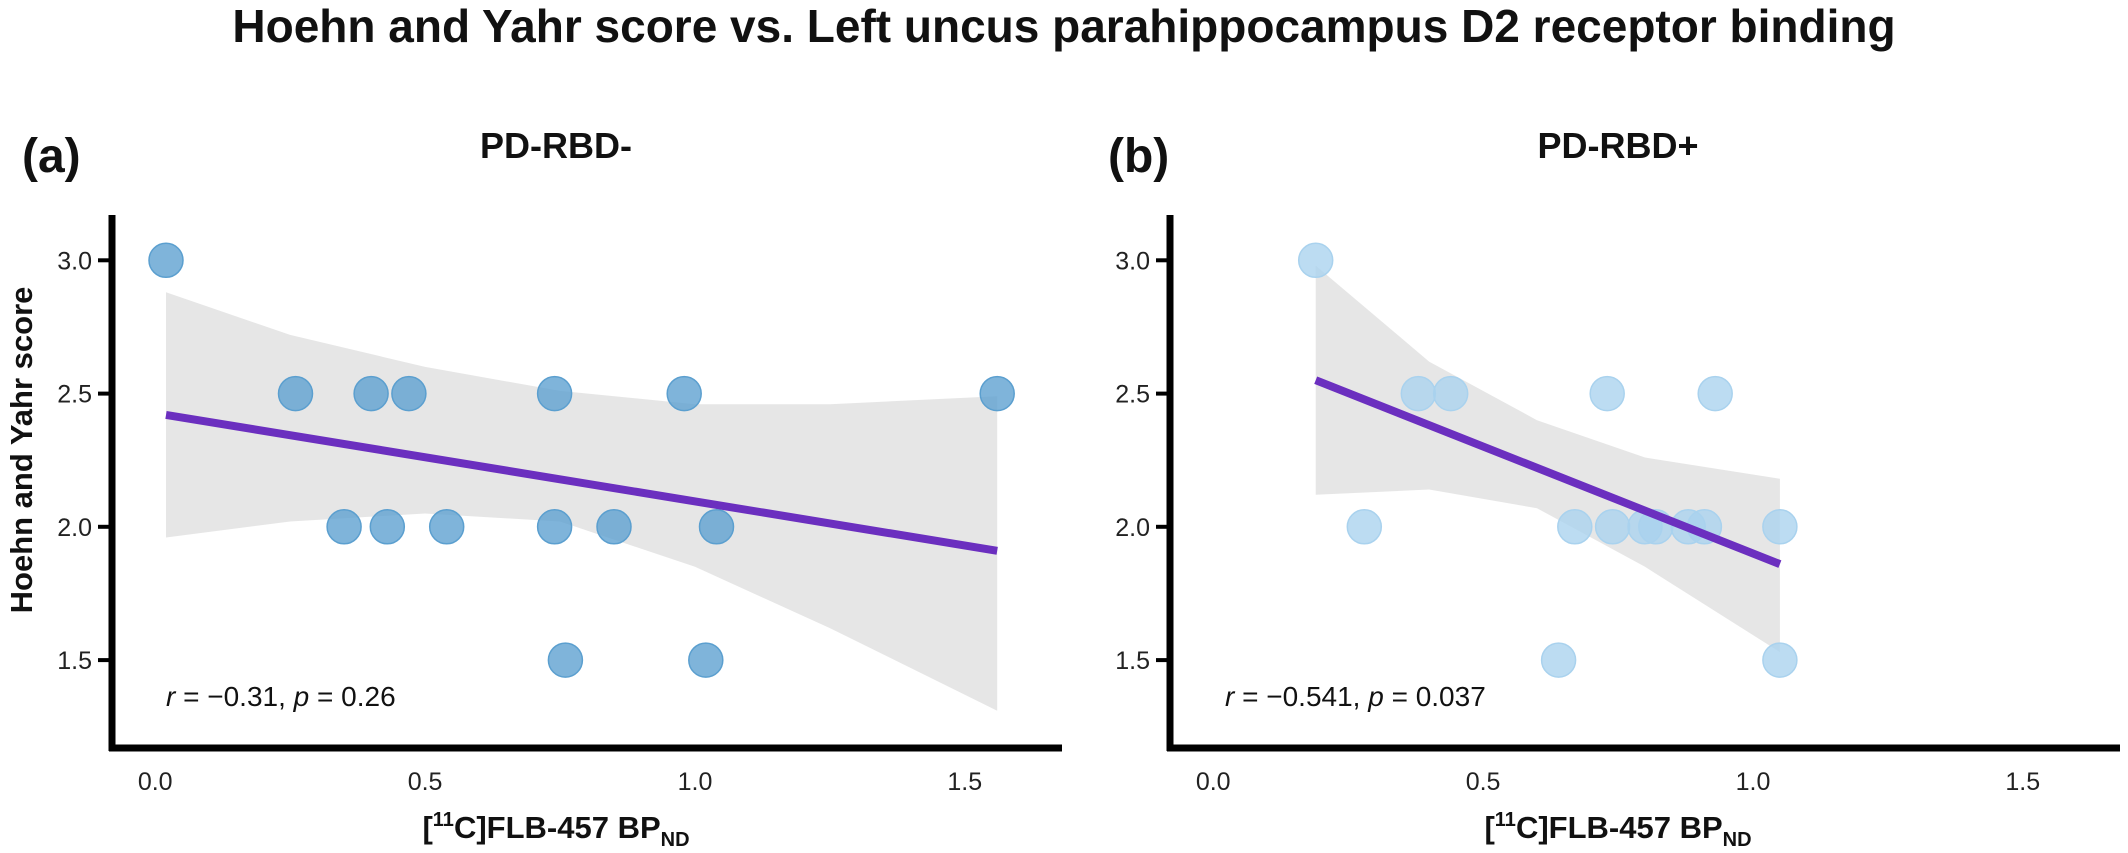 The width and height of the screenshot is (2128, 853). Describe the element at coordinates (234, 696) in the screenshot. I see `r-value-a: = −0.31,` at that location.